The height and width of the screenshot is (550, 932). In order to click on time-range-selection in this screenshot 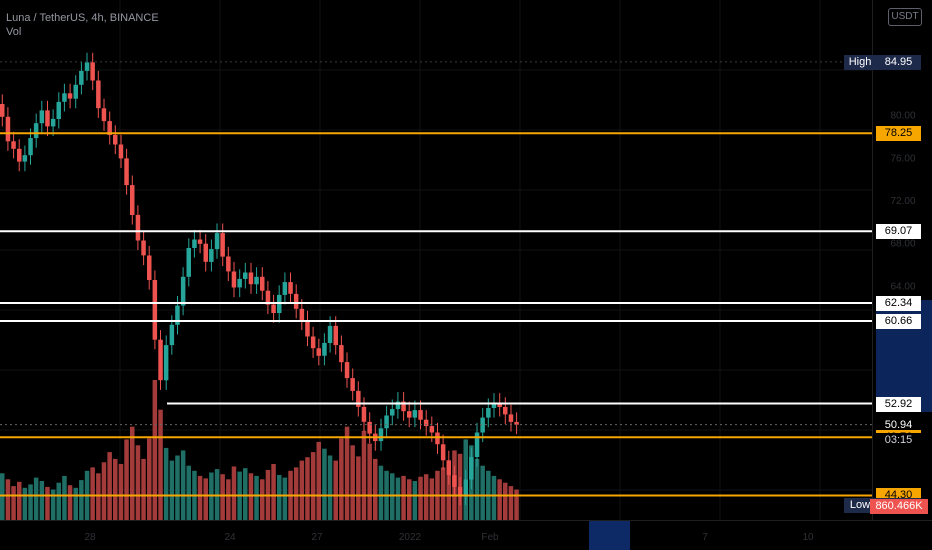, I will do `click(609, 535)`.